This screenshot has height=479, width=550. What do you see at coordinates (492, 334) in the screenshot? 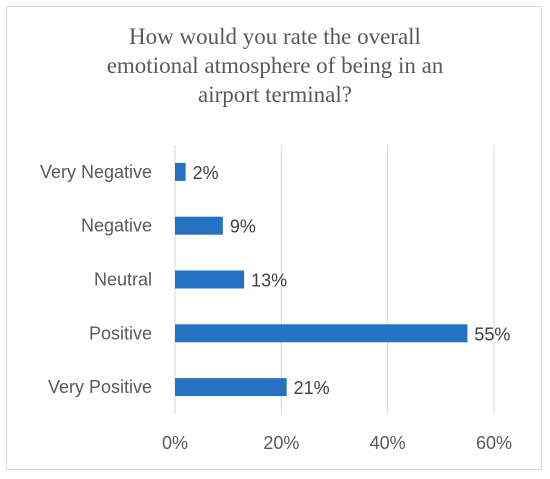
I see `value-label: 55%` at bounding box center [492, 334].